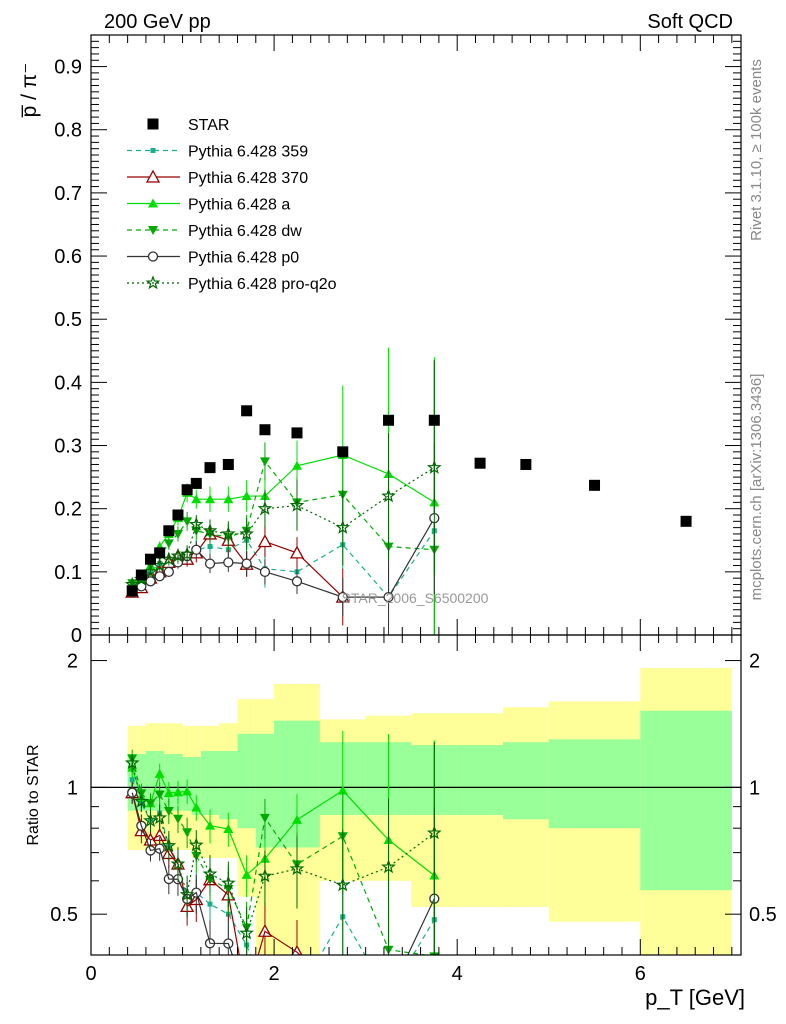 This screenshot has width=786, height=1024. What do you see at coordinates (76, 636) in the screenshot?
I see `main-y-tick-label: 0` at bounding box center [76, 636].